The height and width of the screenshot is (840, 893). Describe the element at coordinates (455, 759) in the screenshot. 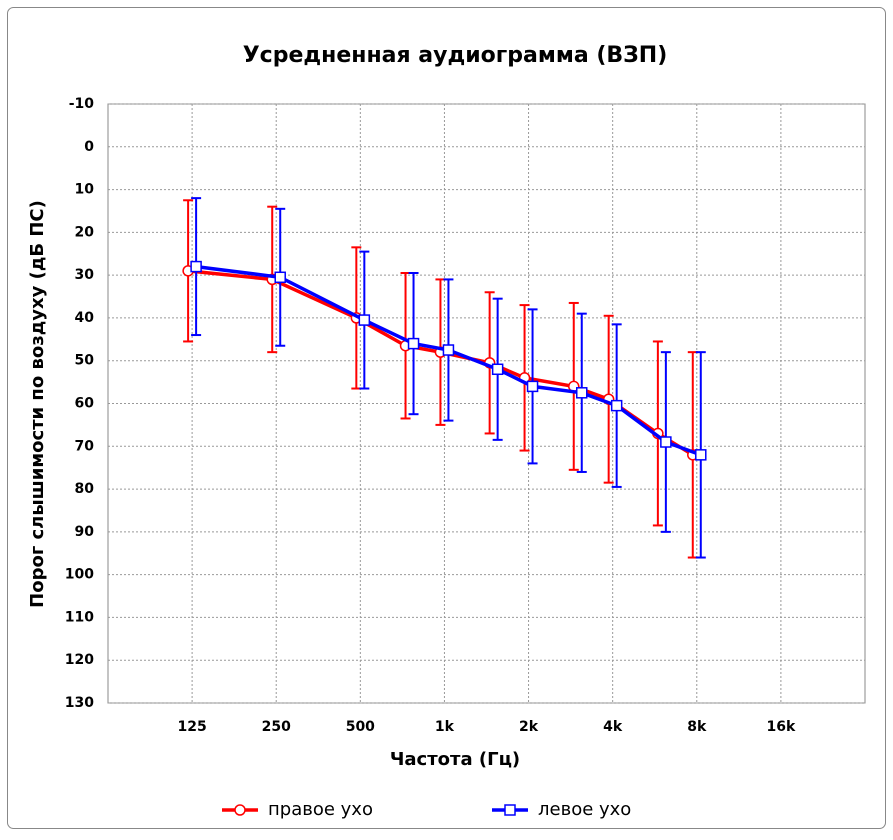

I see `x-axis-label: Частота (Гц)` at that location.